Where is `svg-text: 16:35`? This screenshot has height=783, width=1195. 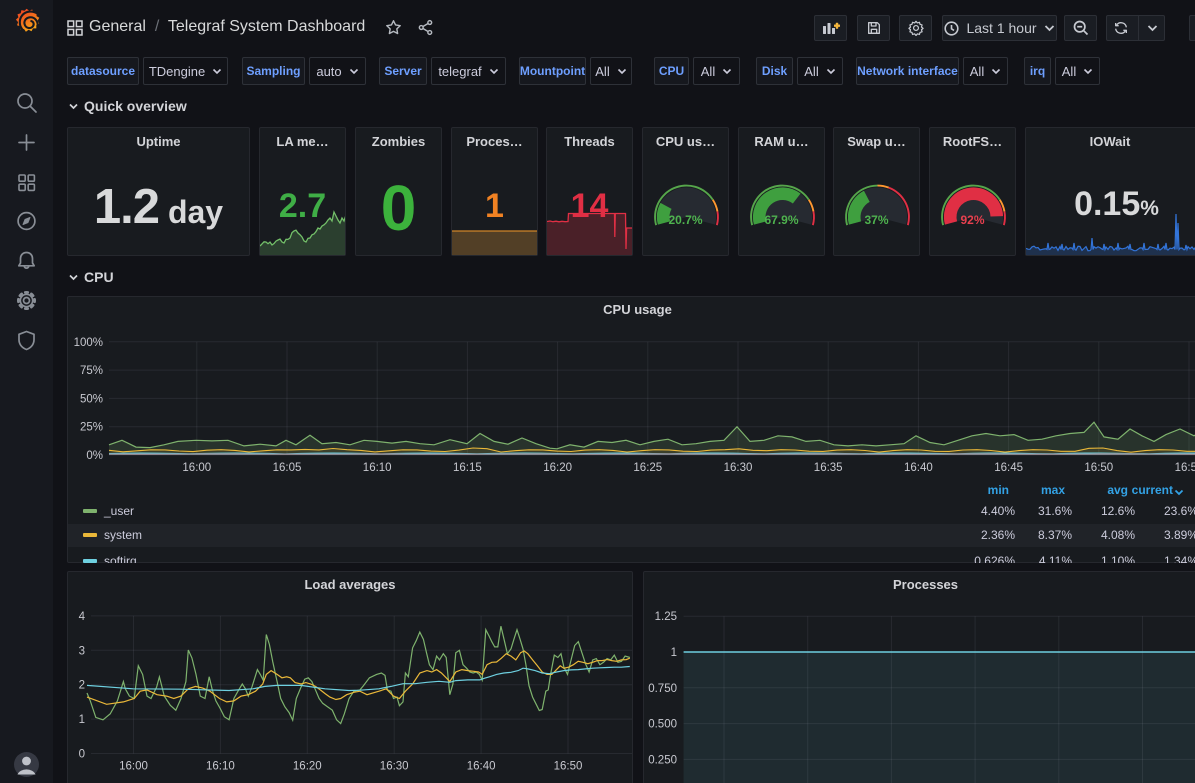
svg-text: 16:35 is located at coordinates (828, 468).